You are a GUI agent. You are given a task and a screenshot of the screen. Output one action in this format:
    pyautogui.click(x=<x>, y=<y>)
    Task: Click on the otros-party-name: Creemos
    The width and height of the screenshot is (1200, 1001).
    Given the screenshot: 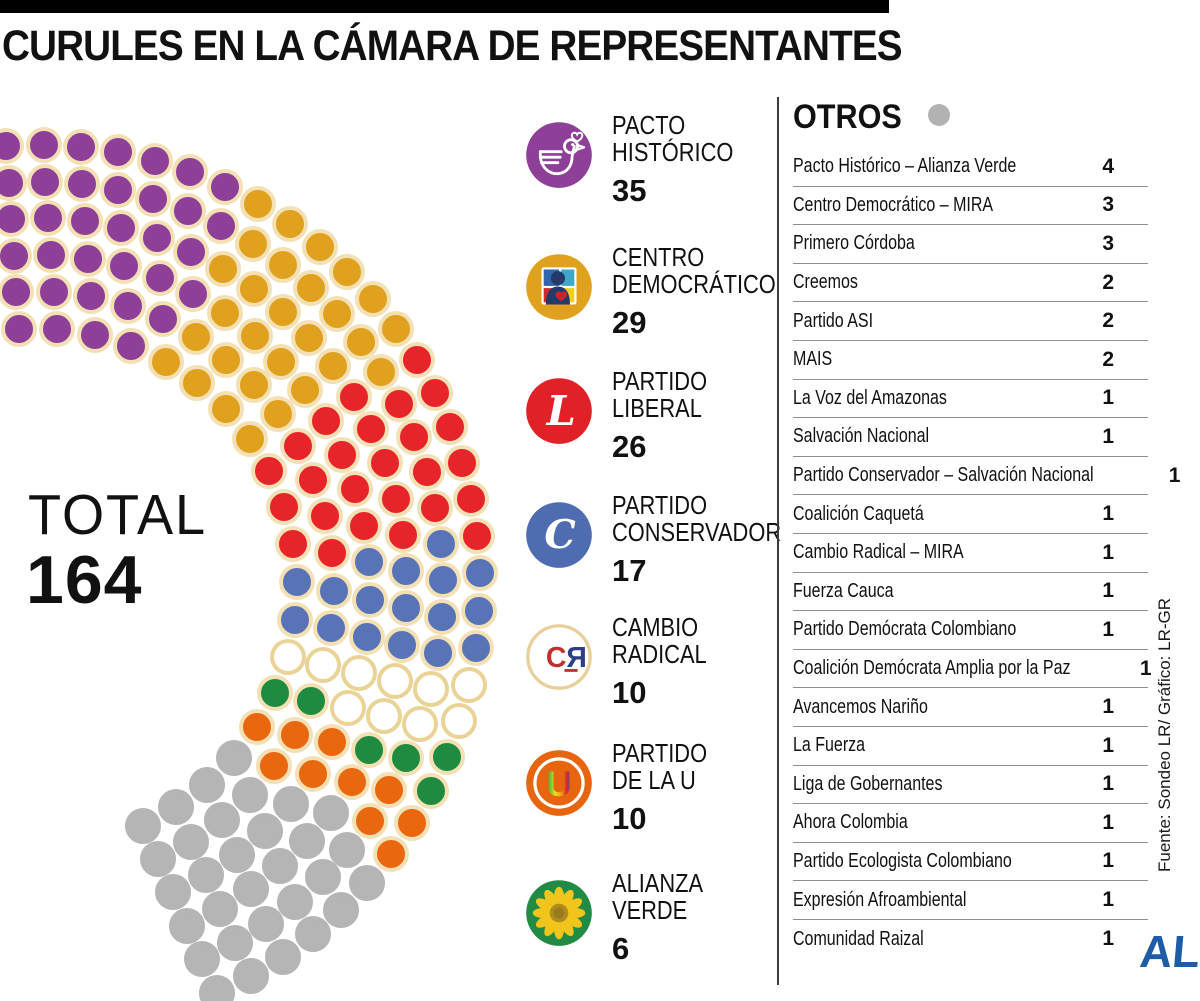 What is the action you would take?
    pyautogui.click(x=825, y=282)
    